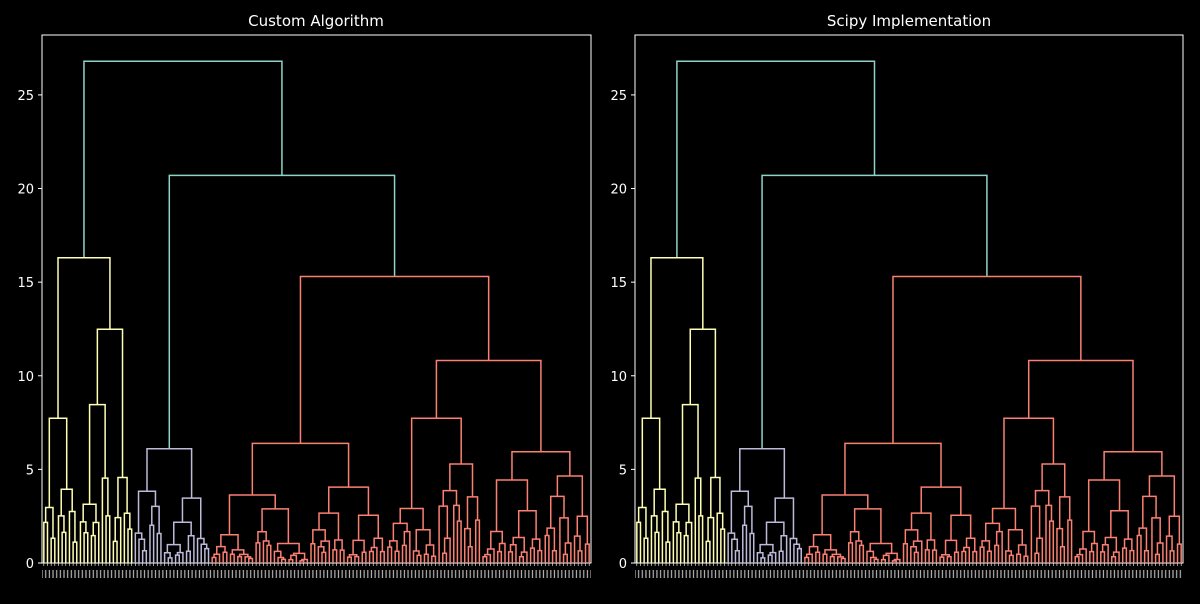 This screenshot has width=1200, height=604. I want to click on y-tick-label: 25, so click(25, 96).